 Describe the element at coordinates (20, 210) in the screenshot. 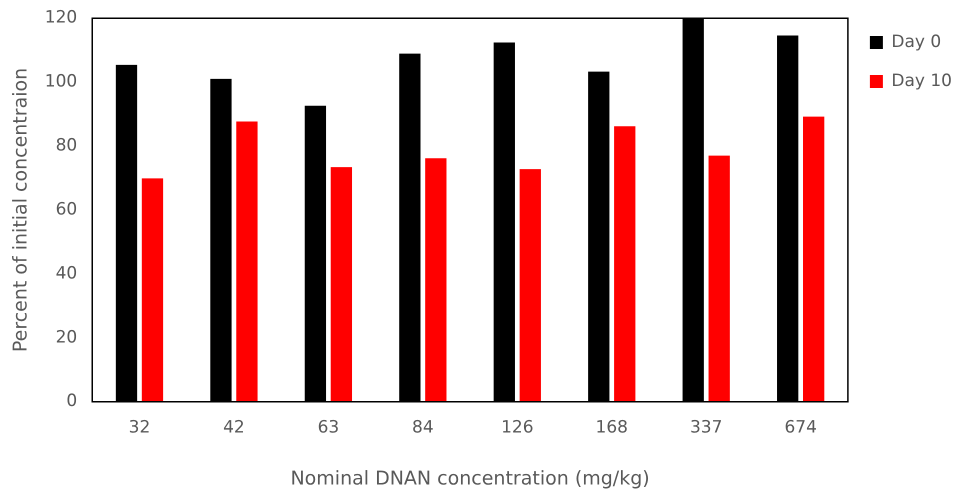

I see `y-axis-title: Percent of initial concentraion` at that location.